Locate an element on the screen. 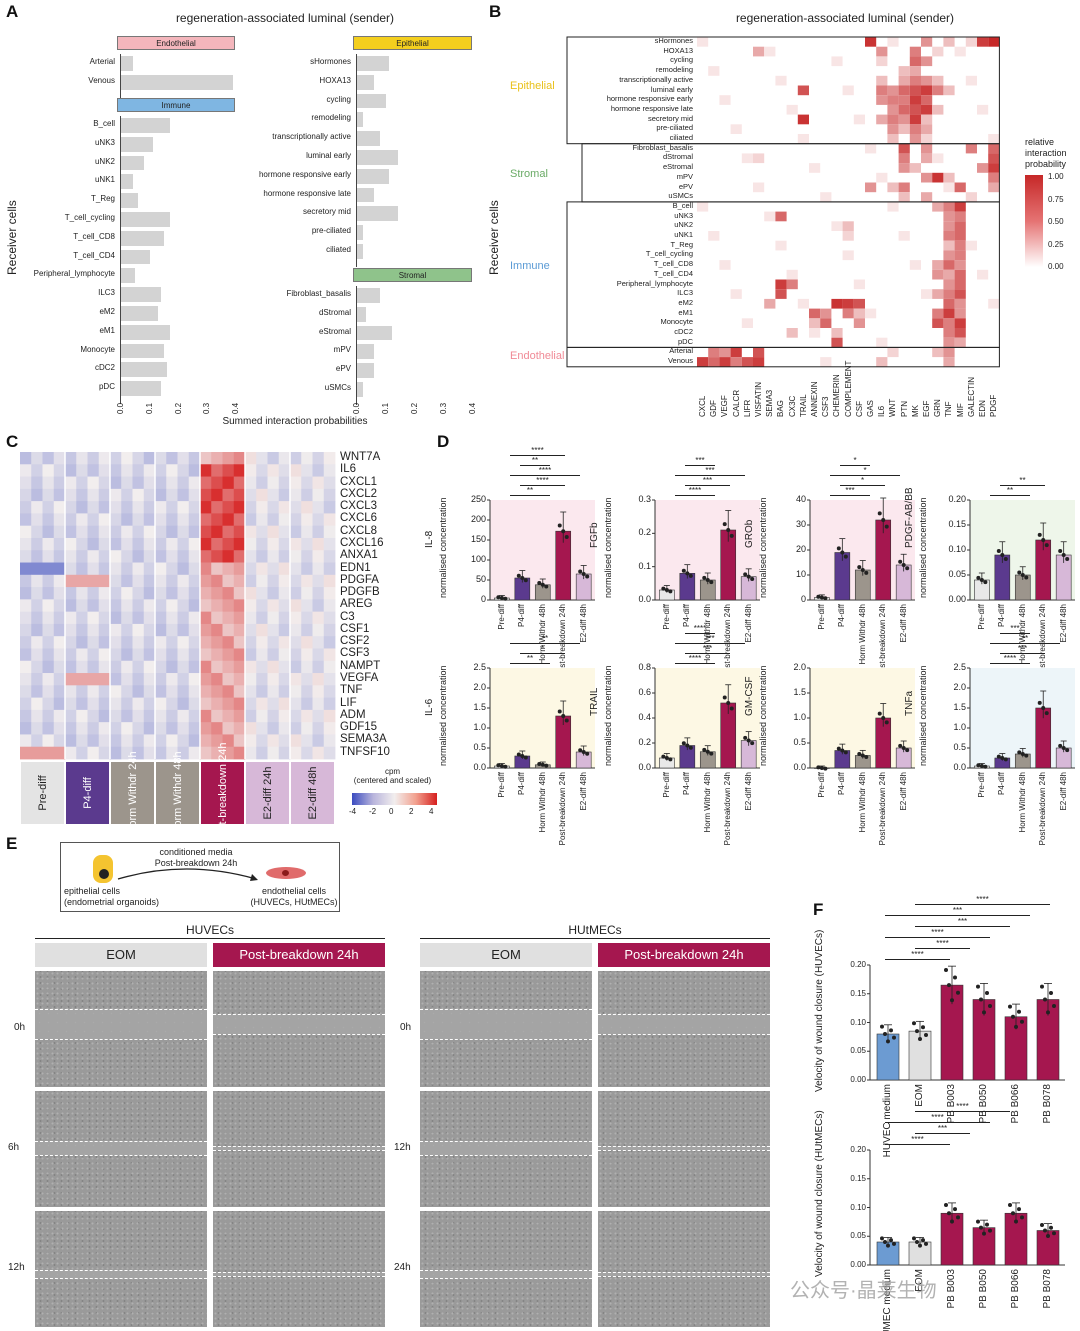 The height and width of the screenshot is (1331, 1080). condition-label: Post-breakdown 24h is located at coordinates (222, 793).